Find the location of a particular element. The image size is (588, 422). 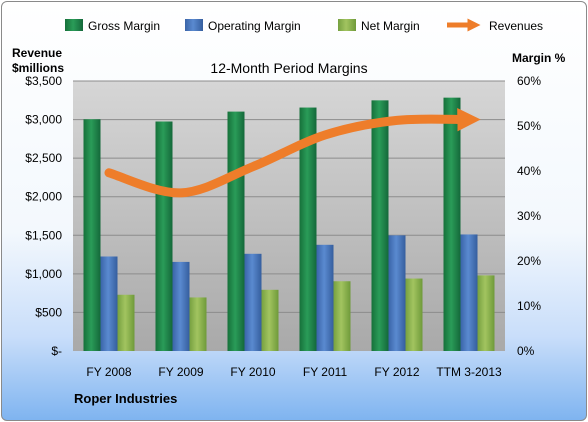

right-tick-label: 40% is located at coordinates (529, 171).